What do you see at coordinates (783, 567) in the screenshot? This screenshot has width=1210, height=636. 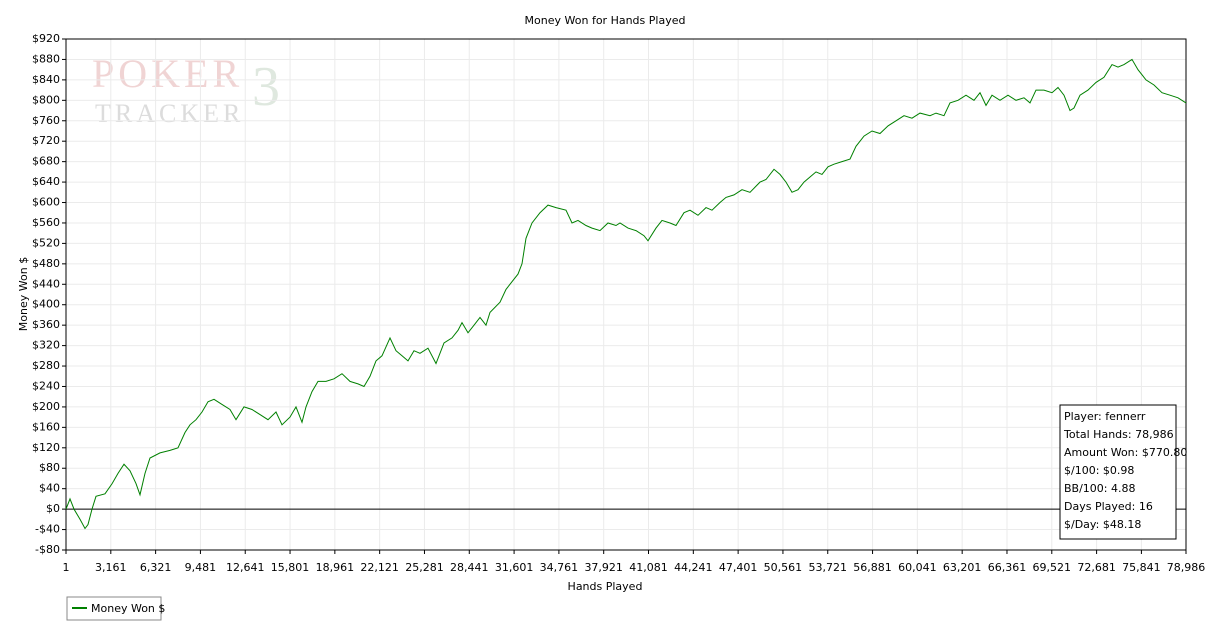 I see `x-tick-label: 50,561` at bounding box center [783, 567].